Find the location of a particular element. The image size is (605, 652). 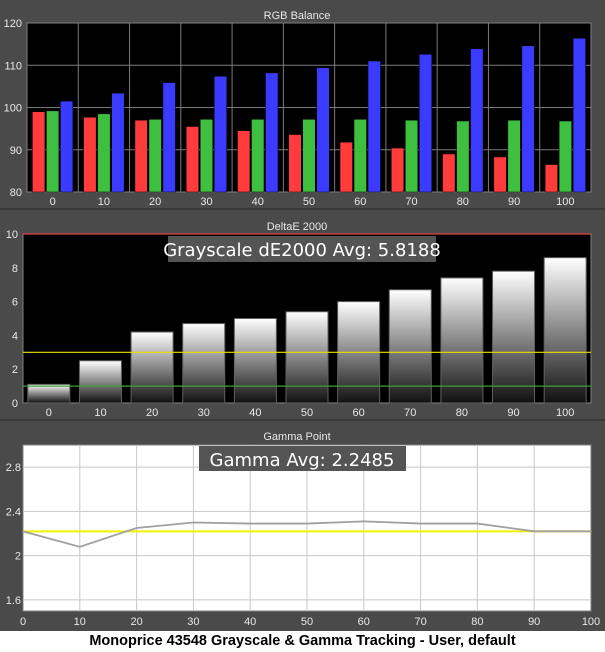

rgb-x-tick-label: 70 is located at coordinates (411, 202).